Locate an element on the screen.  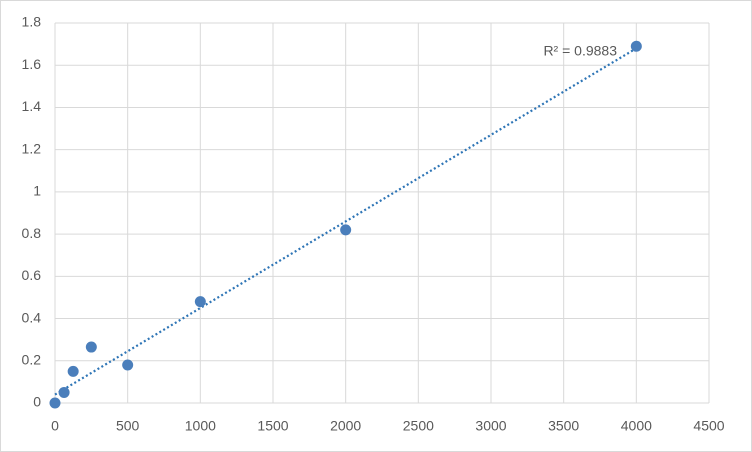
y-tick-label: 1.8 is located at coordinates (32, 22).